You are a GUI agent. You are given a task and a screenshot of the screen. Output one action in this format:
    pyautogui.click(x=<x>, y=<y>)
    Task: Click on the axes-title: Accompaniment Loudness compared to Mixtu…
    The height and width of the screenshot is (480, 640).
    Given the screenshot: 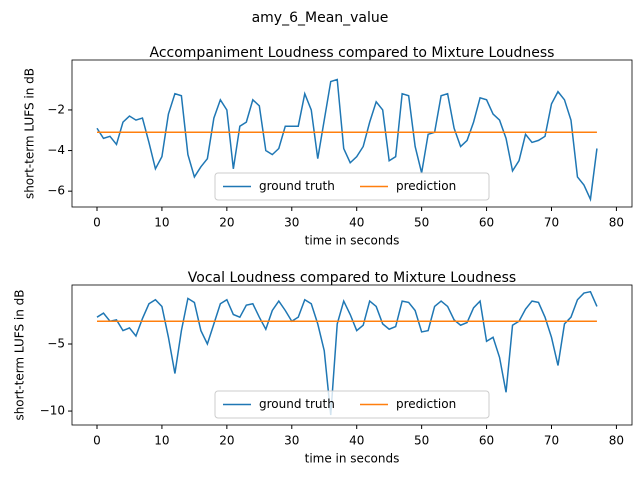 What is the action you would take?
    pyautogui.click(x=352, y=53)
    